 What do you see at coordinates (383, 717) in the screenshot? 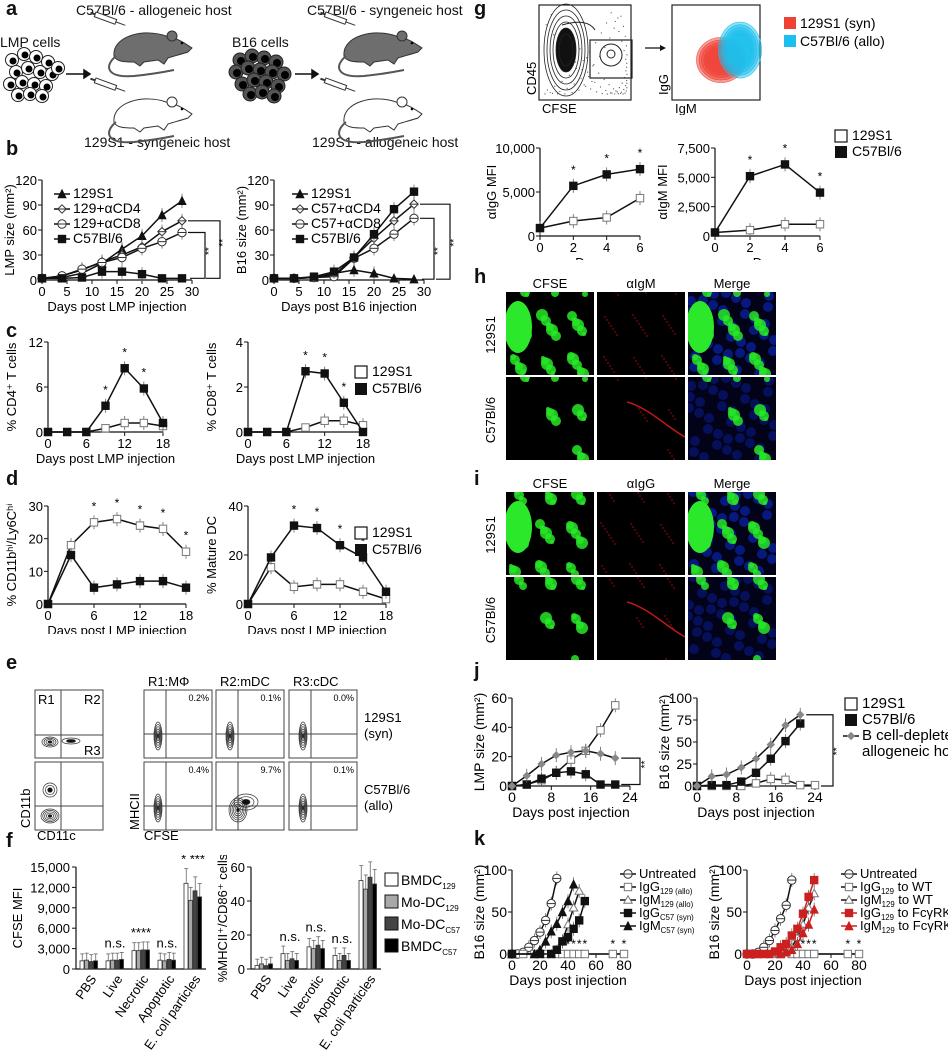
I see `svg-text: 129S1` at bounding box center [383, 717].